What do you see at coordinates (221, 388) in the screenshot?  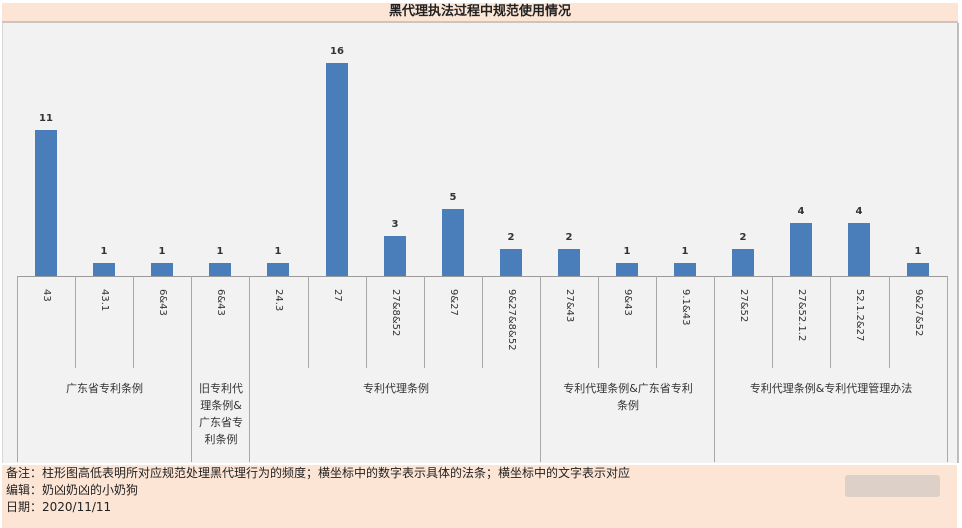 I see `group-label-line: 旧专利代` at bounding box center [221, 388].